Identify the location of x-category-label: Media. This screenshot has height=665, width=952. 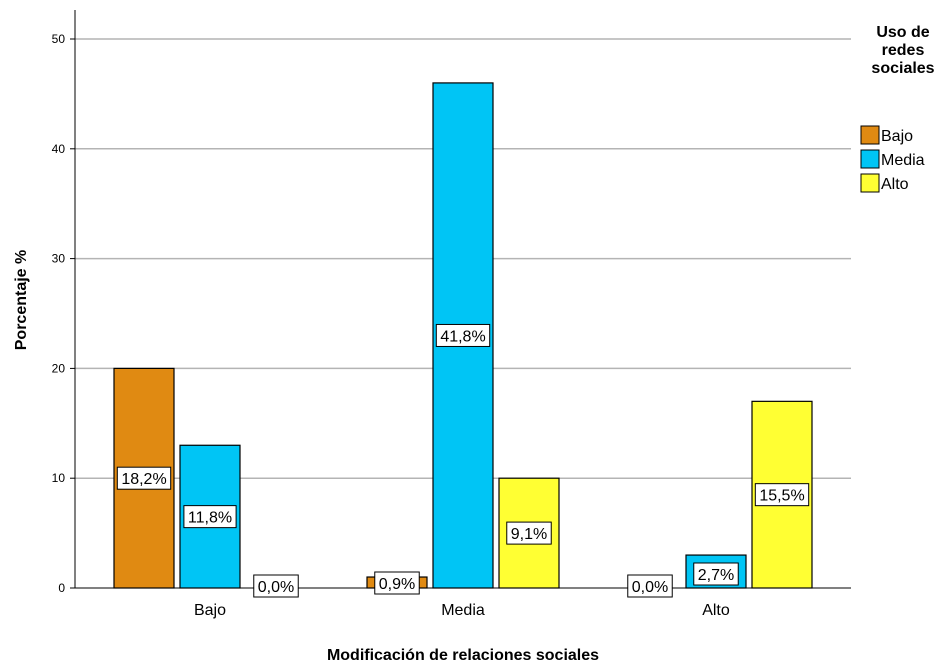
(463, 610).